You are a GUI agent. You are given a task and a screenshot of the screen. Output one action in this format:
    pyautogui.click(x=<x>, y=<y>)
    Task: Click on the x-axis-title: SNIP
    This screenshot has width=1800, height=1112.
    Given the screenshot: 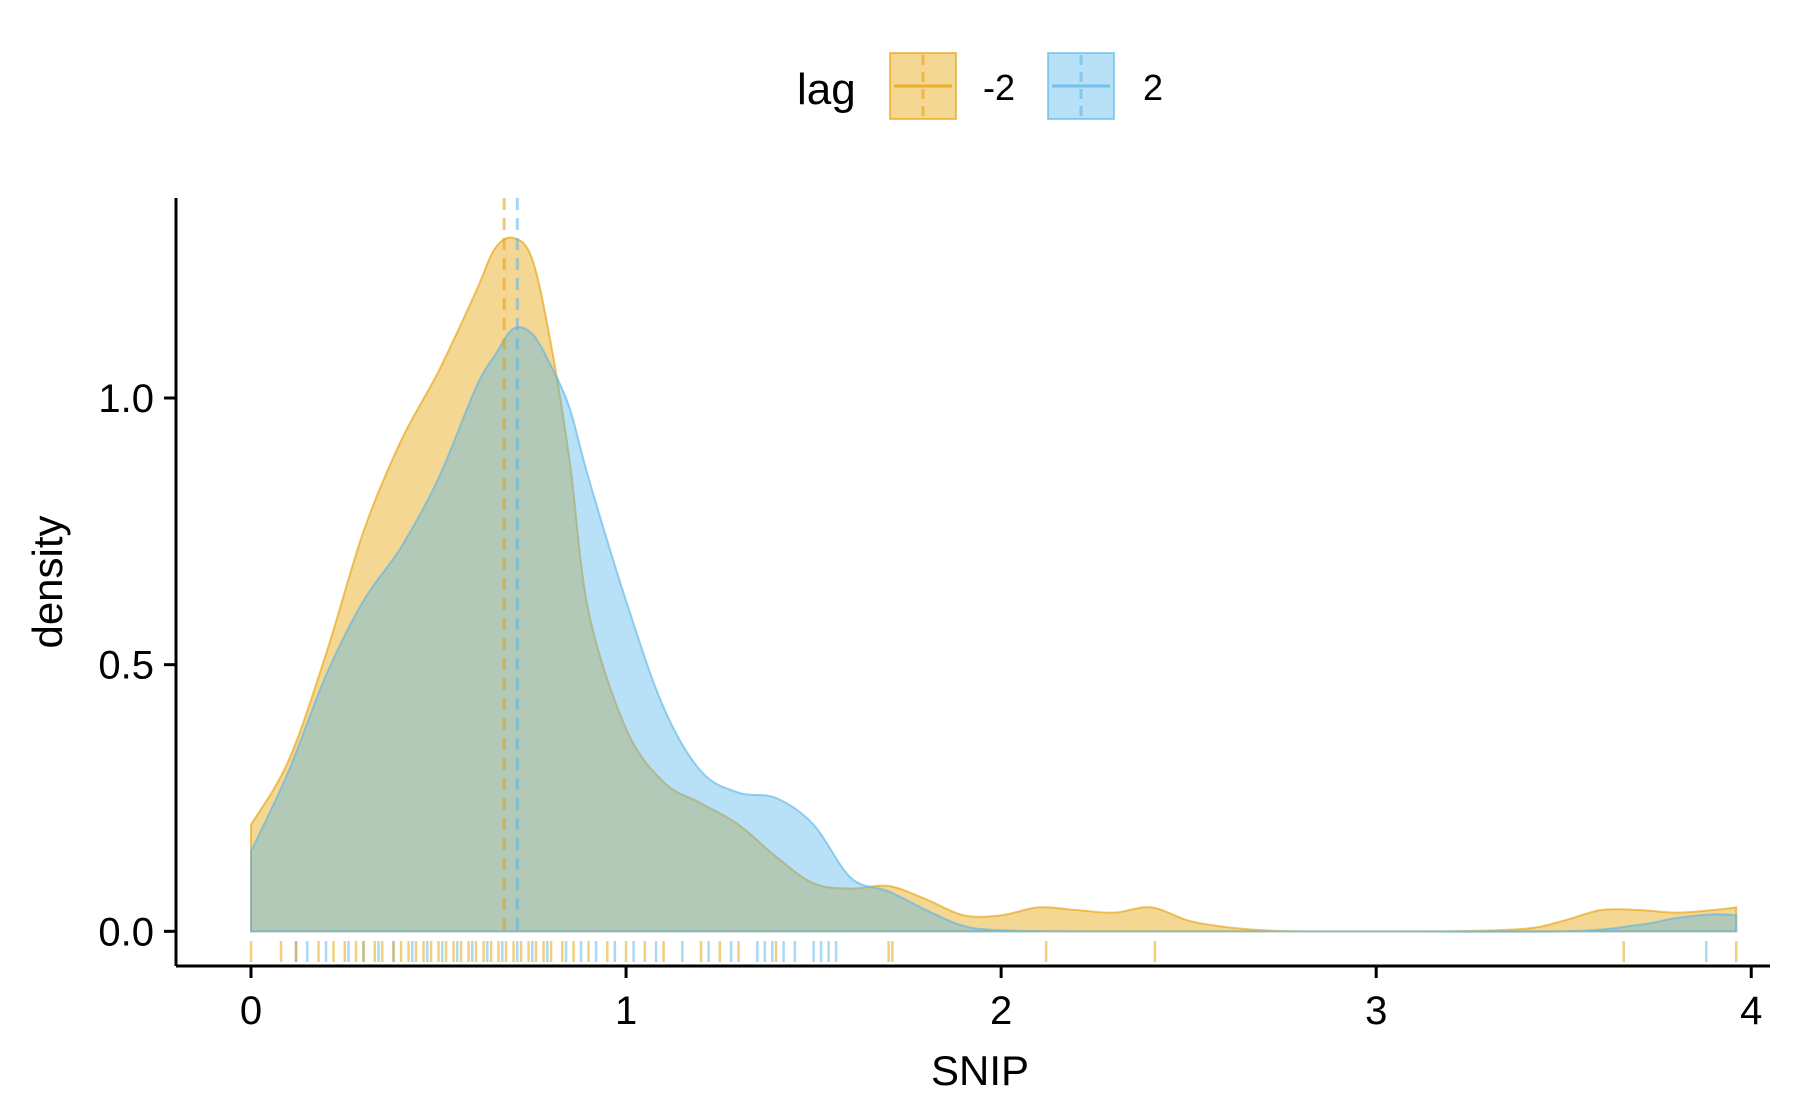 What is the action you would take?
    pyautogui.click(x=980, y=1070)
    